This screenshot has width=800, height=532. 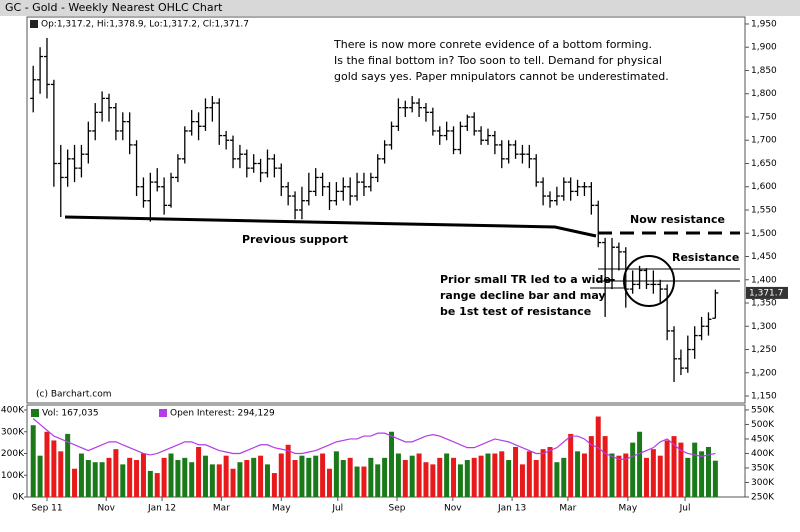 I want to click on y-tick-label: 1,600, so click(x=764, y=187).